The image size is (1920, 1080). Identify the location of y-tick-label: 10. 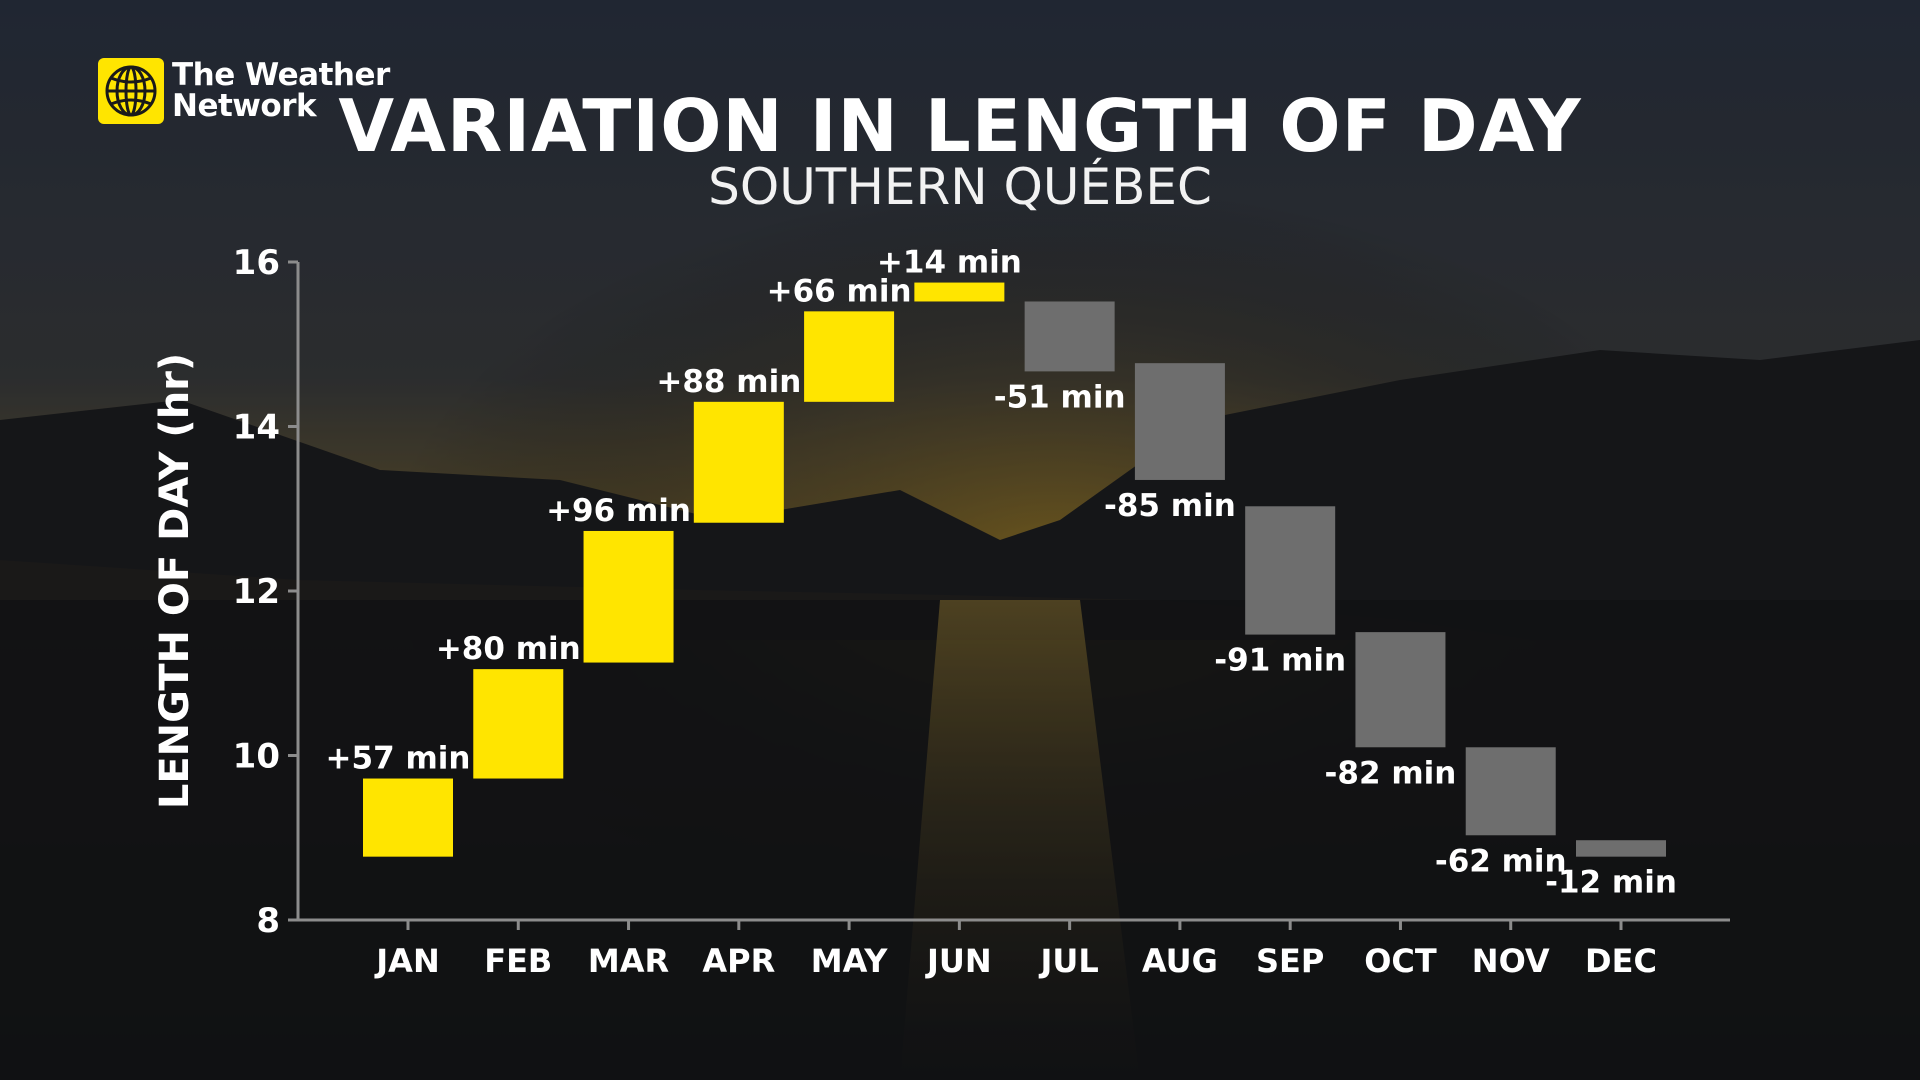
(256, 757).